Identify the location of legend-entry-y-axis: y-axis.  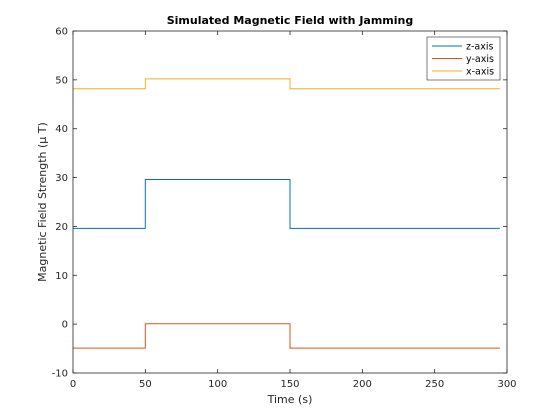
(480, 59).